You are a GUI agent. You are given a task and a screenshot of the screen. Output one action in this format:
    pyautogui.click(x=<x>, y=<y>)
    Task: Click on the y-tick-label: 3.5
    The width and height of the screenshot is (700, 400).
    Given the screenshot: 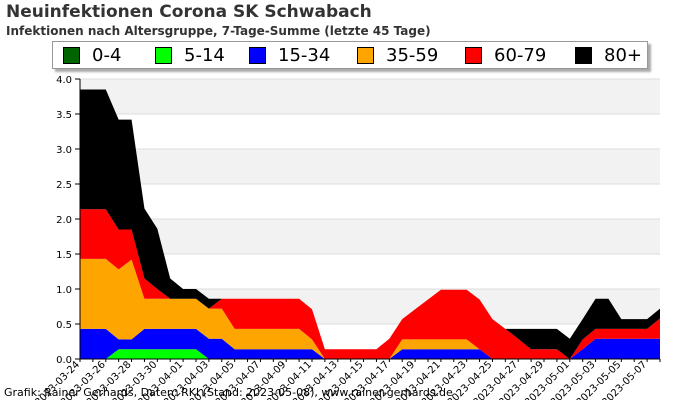 What is the action you would take?
    pyautogui.click(x=64, y=115)
    